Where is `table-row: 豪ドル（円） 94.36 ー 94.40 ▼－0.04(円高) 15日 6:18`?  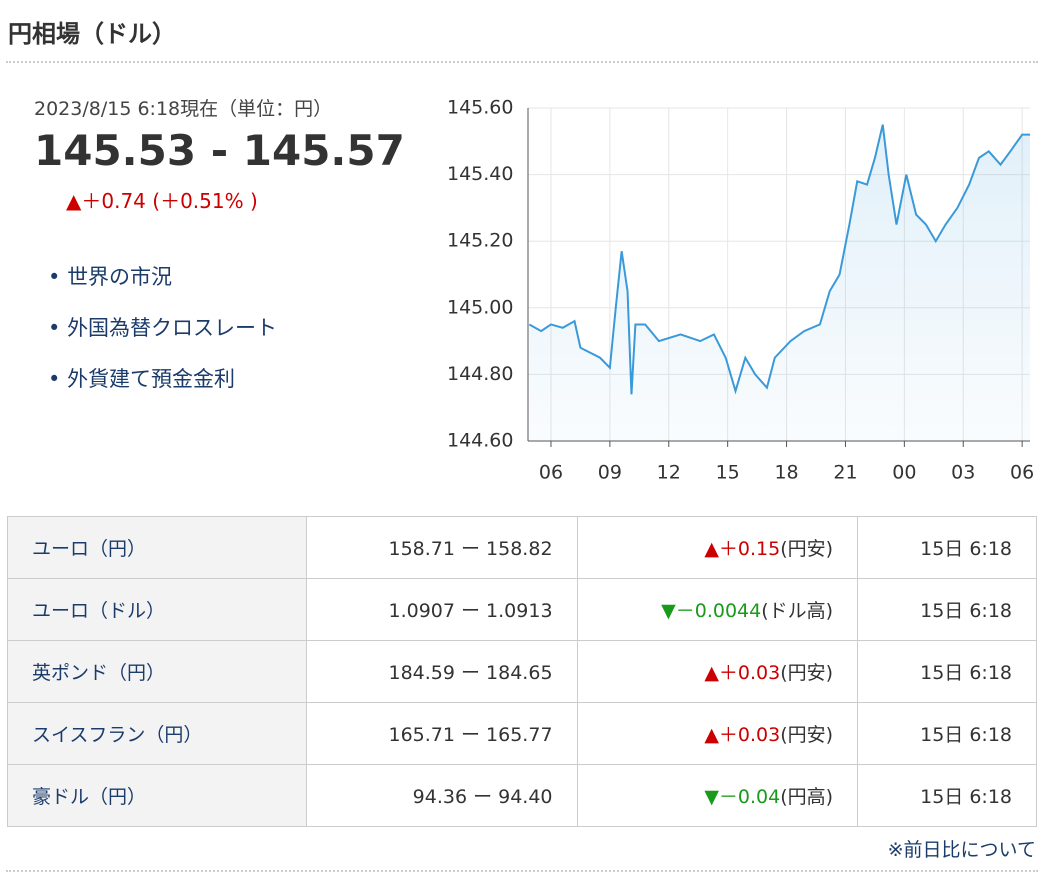
table-row: 豪ドル（円） 94.36 ー 94.40 ▼－0.04(円高) 15日 6:18 is located at coordinates (522, 795).